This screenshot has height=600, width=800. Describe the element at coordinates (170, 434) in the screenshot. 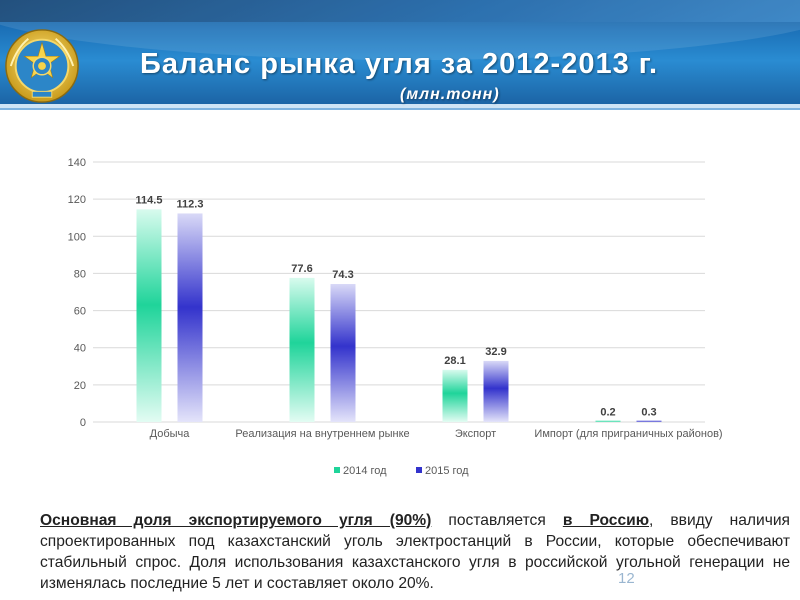

I see `x-tick-label: Добыча` at that location.